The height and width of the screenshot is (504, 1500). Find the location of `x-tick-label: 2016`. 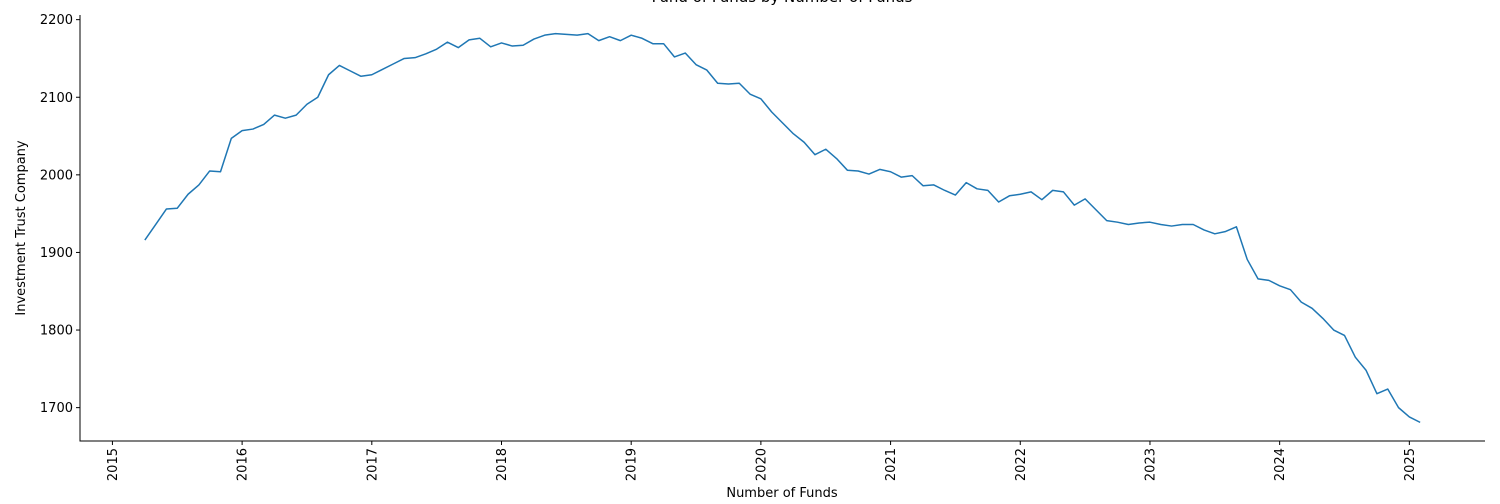

x-tick-label: 2016 is located at coordinates (243, 464).